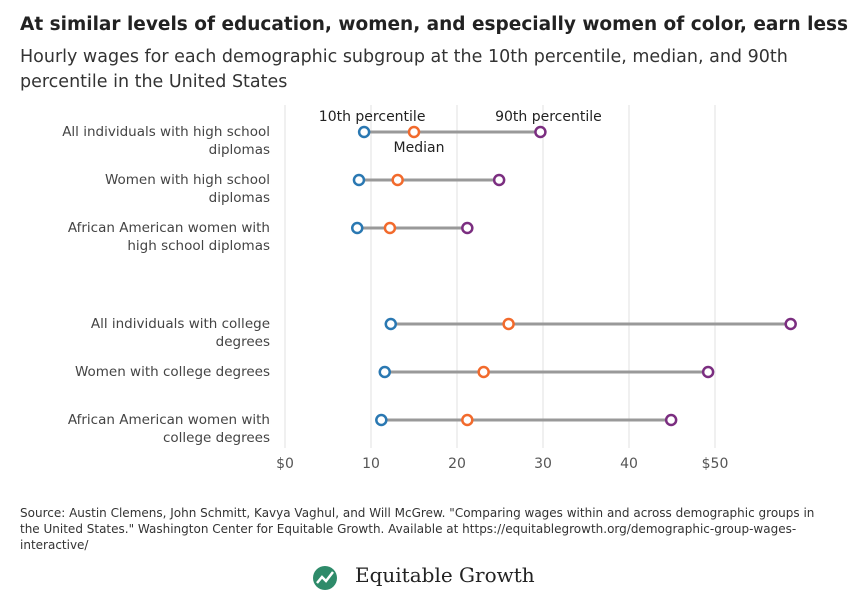 Image resolution: width=850 pixels, height=600 pixels. I want to click on x-tick-label: $0, so click(285, 464).